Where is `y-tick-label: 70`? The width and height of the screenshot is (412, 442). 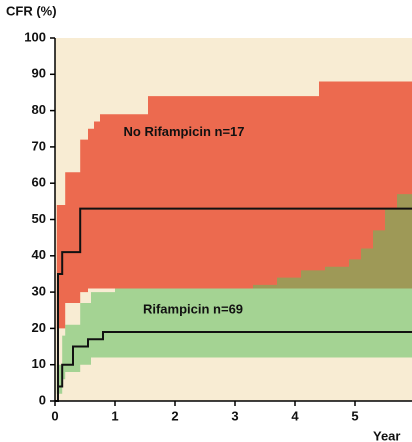
y-tick-label: 70 is located at coordinates (39, 145).